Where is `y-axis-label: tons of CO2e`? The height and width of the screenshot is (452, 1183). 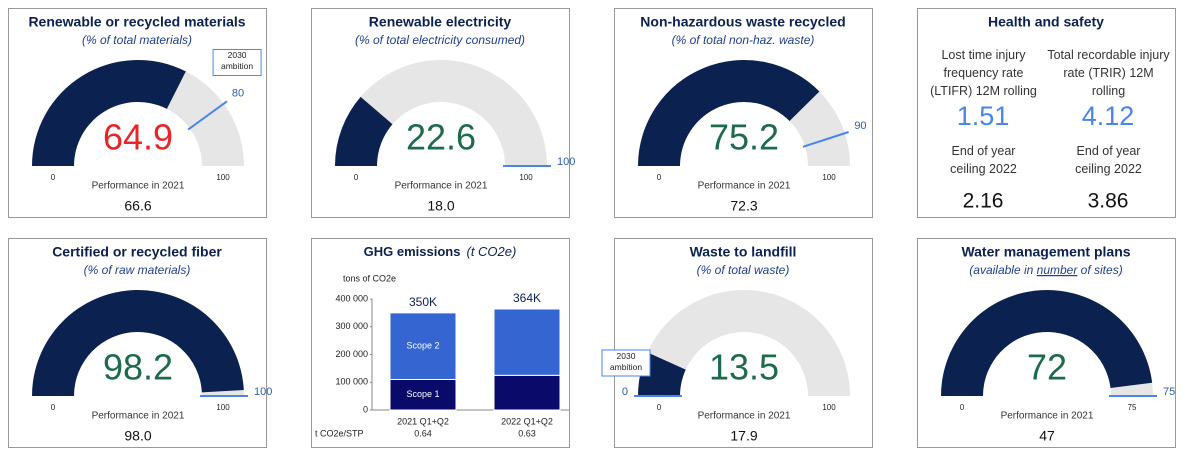
y-axis-label: tons of CO2e is located at coordinates (369, 278).